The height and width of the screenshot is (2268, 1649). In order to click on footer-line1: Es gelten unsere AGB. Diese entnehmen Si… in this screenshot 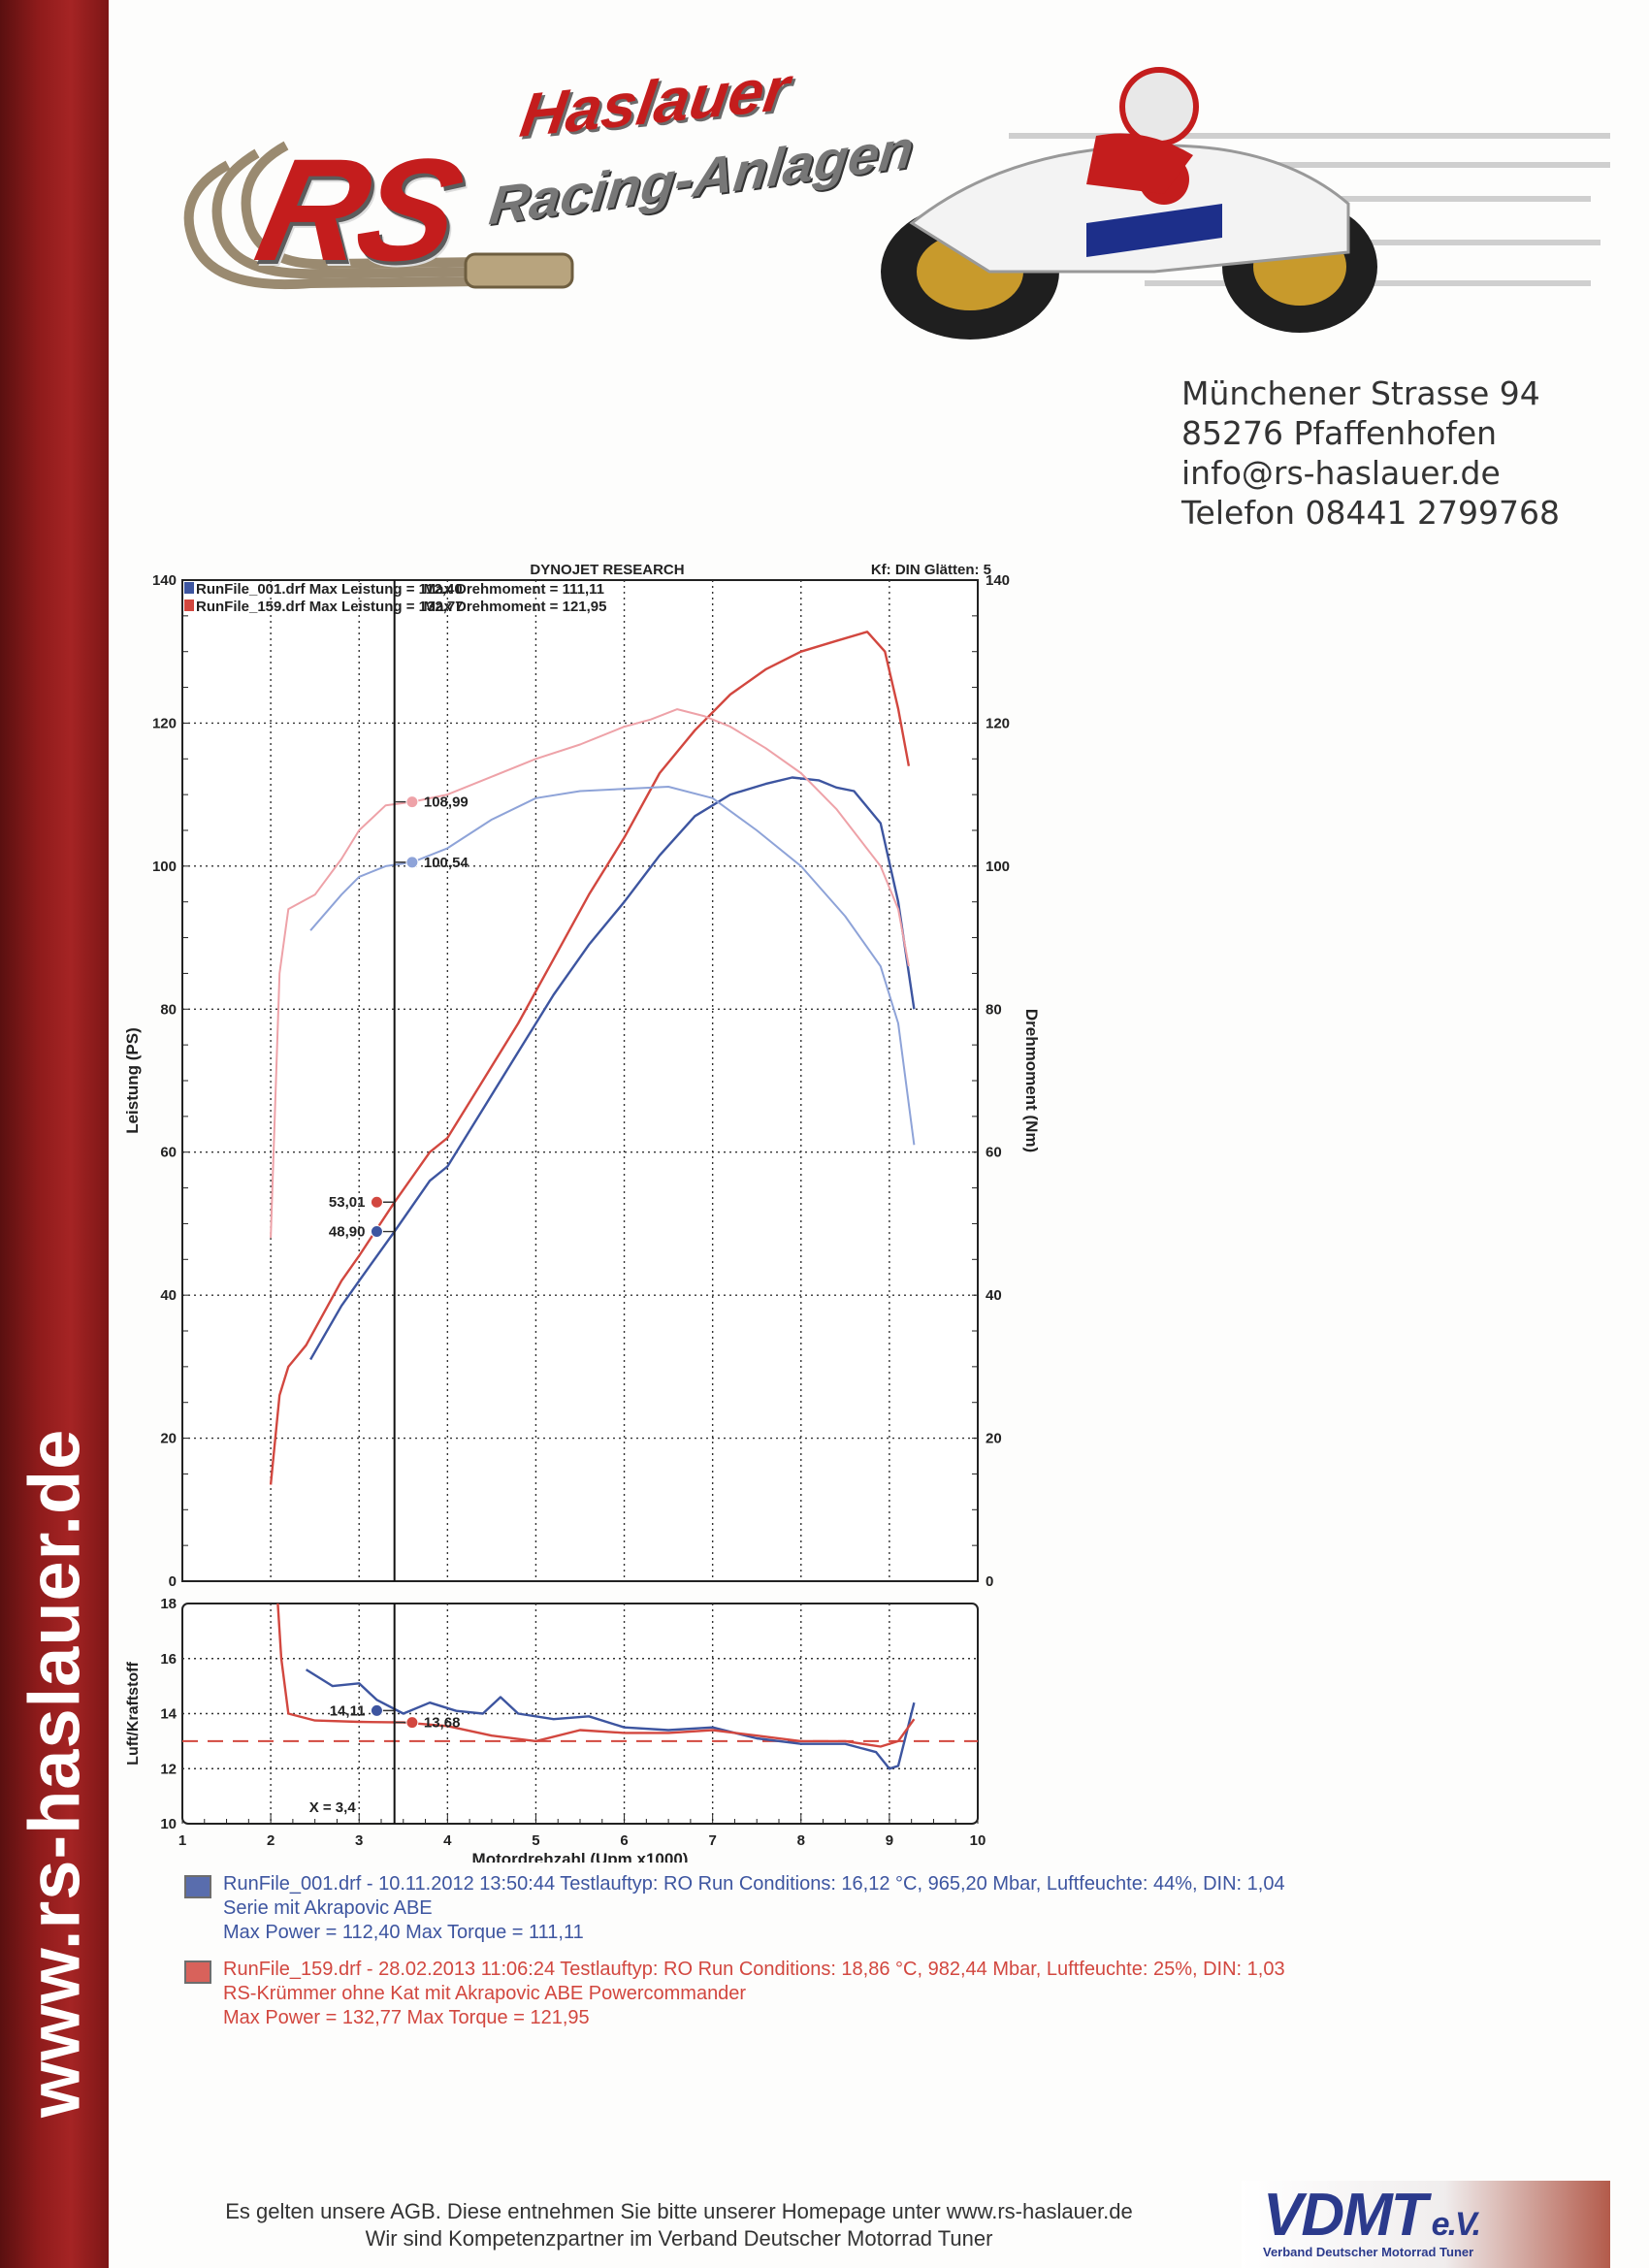, I will do `click(679, 2211)`.